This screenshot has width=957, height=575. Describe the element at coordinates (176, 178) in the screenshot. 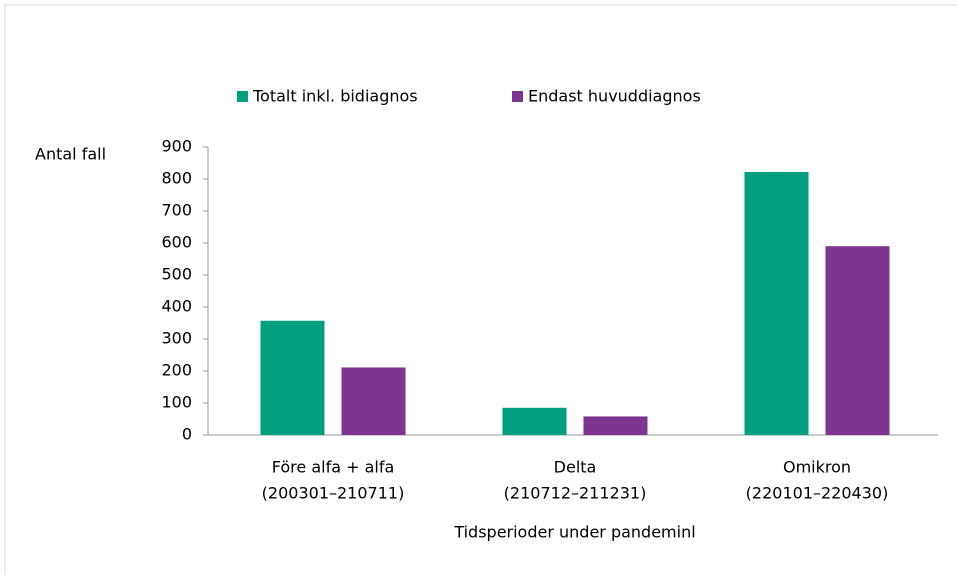

I see `y-tick-label: 800` at that location.